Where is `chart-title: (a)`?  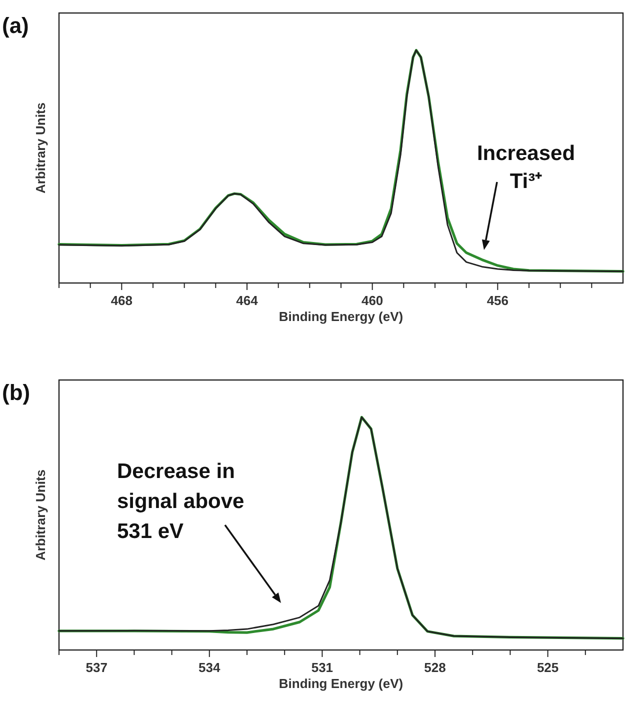 chart-title: (a) is located at coordinates (15, 25).